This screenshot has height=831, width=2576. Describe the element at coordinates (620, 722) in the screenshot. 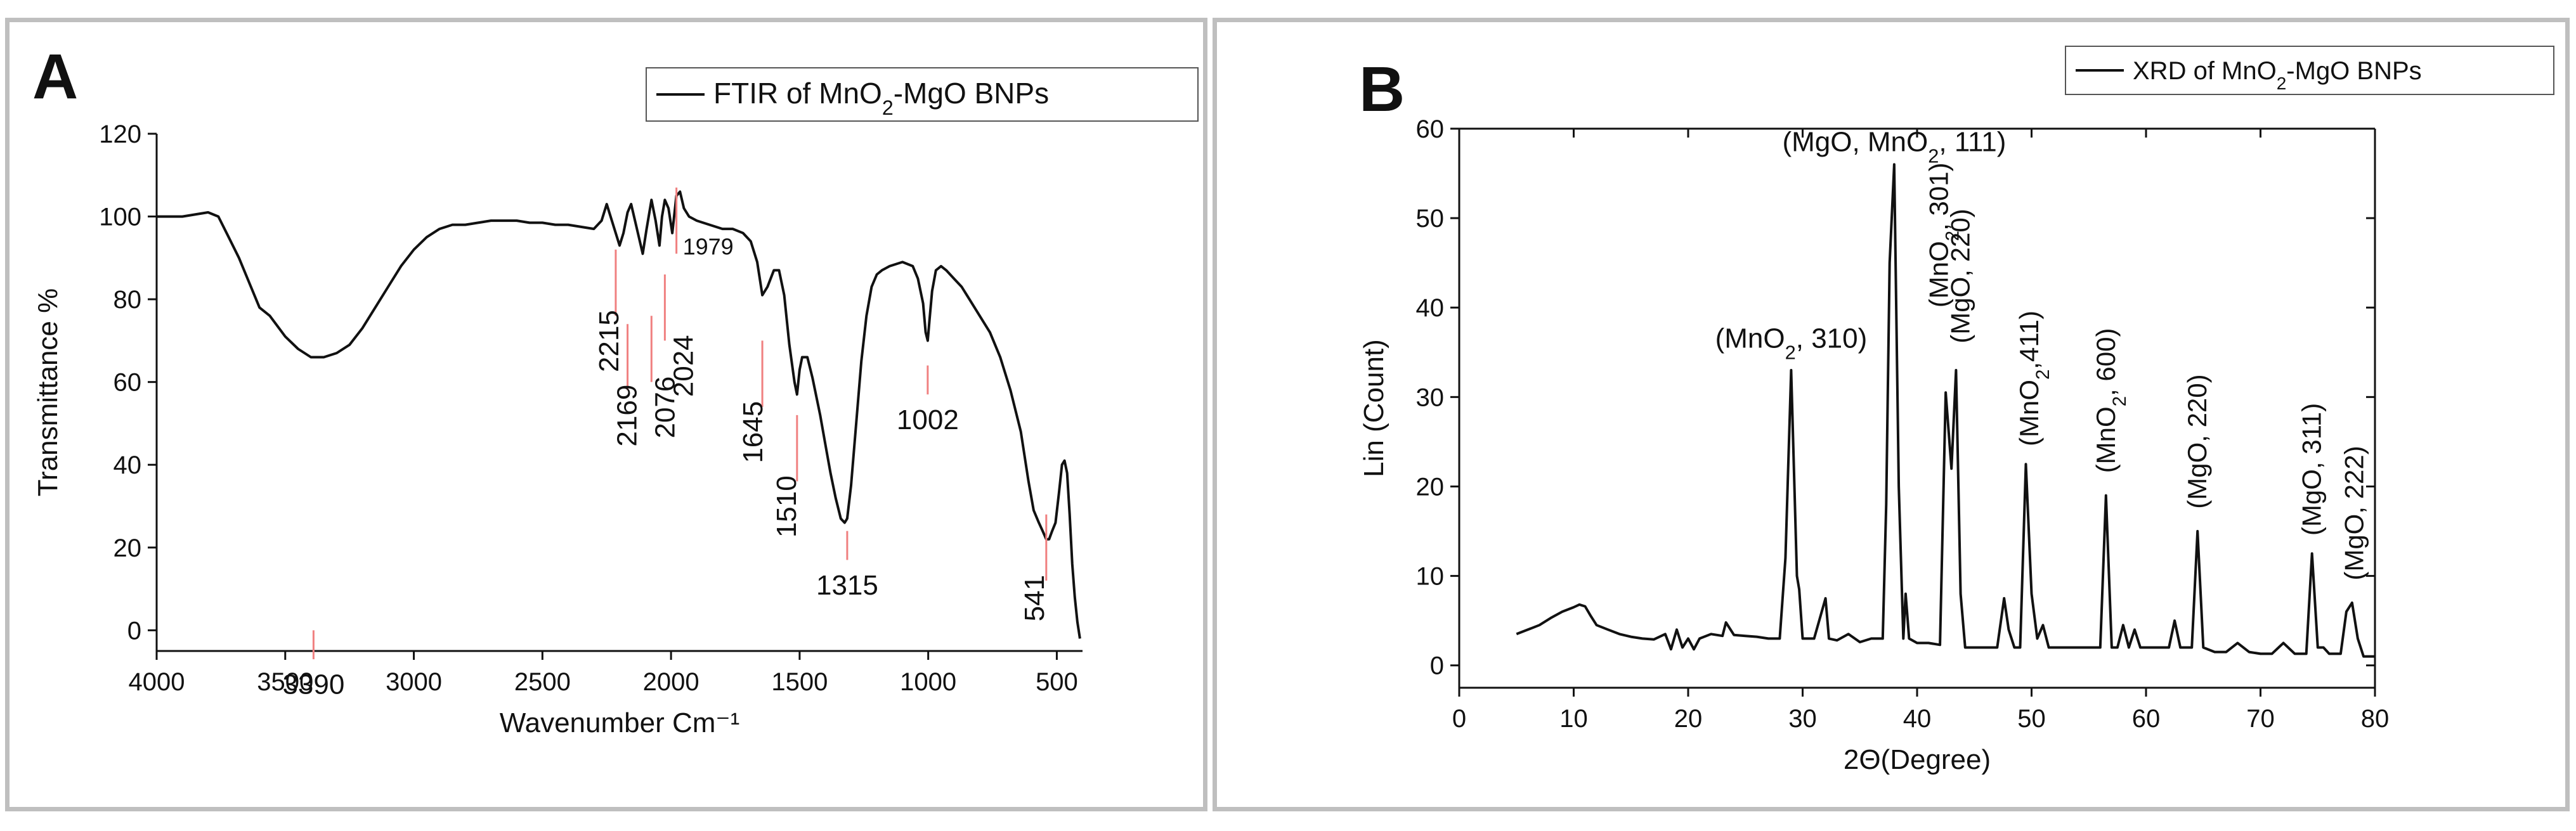

I see `x-axis-title: Wavenumber Cm⁻¹` at that location.